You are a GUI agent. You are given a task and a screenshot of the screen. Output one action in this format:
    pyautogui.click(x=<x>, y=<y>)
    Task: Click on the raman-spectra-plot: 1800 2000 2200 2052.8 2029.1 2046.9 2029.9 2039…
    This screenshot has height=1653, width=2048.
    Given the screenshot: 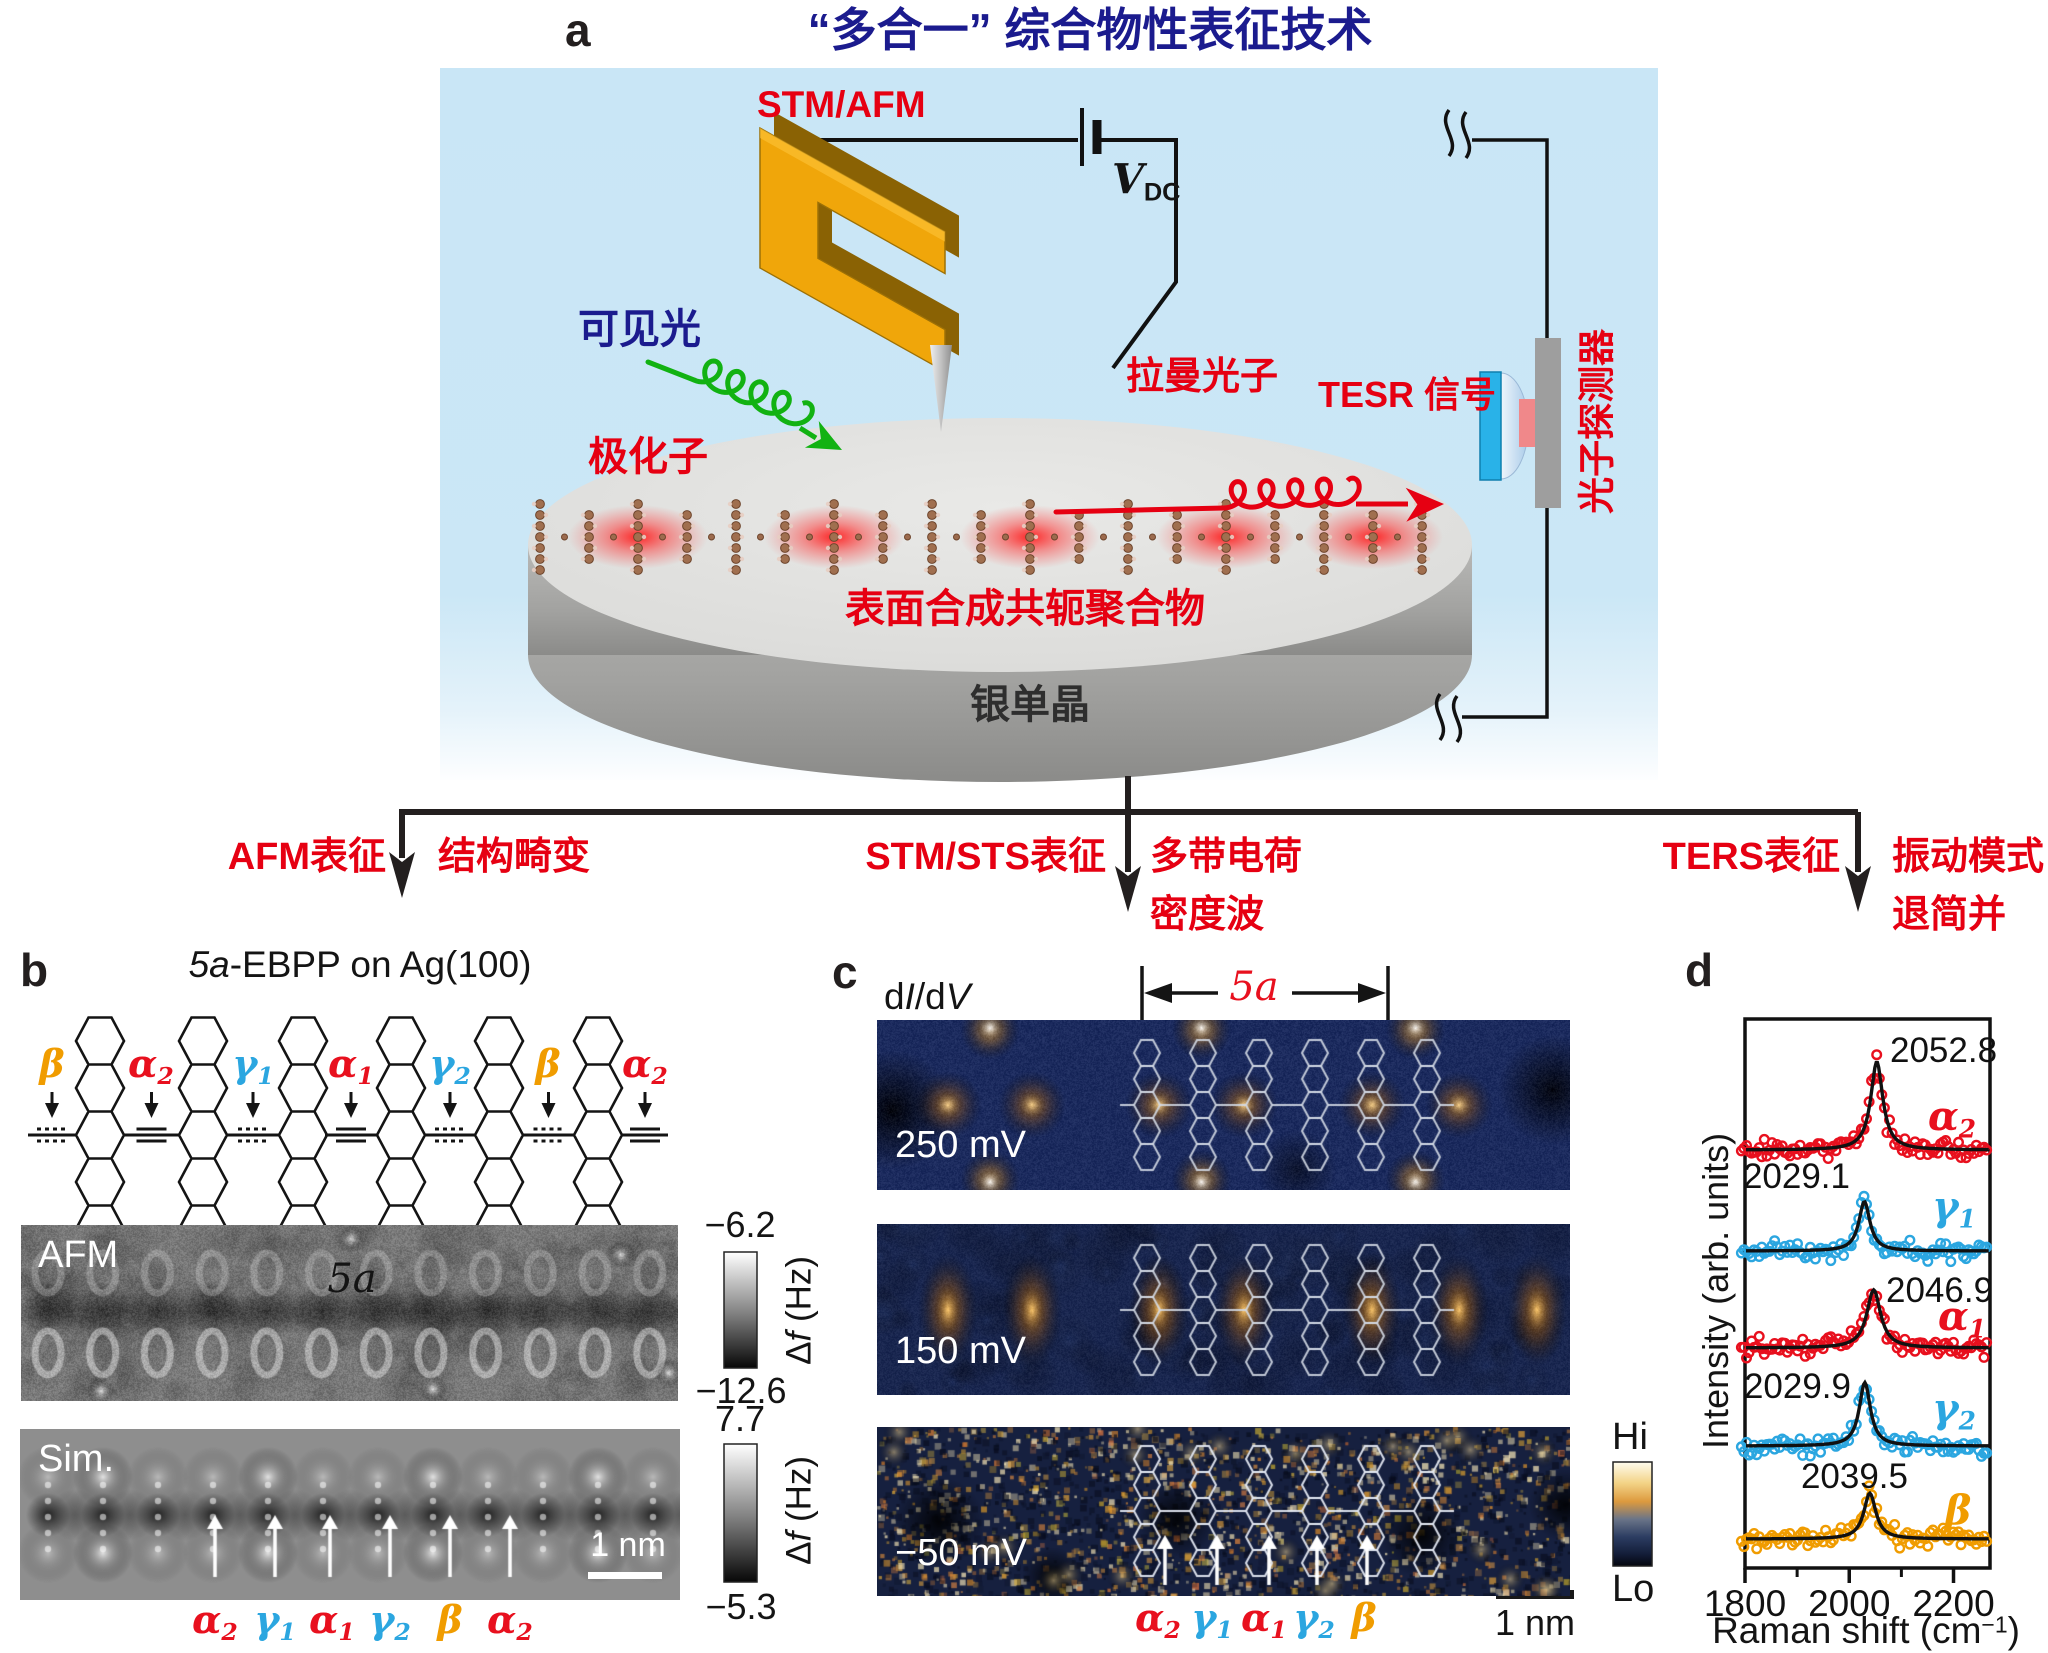 What is the action you would take?
    pyautogui.click(x=1850, y=1320)
    